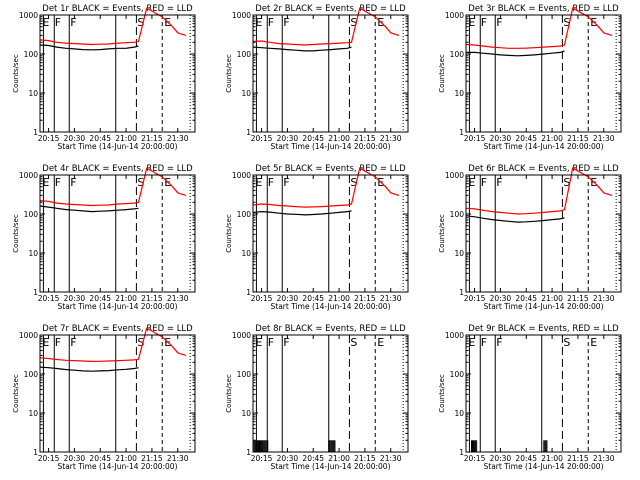 Image resolution: width=640 pixels, height=480 pixels. Describe the element at coordinates (330, 9) in the screenshot. I see `chart-title: Det 2r BLACK = Events, RED = LLD` at that location.